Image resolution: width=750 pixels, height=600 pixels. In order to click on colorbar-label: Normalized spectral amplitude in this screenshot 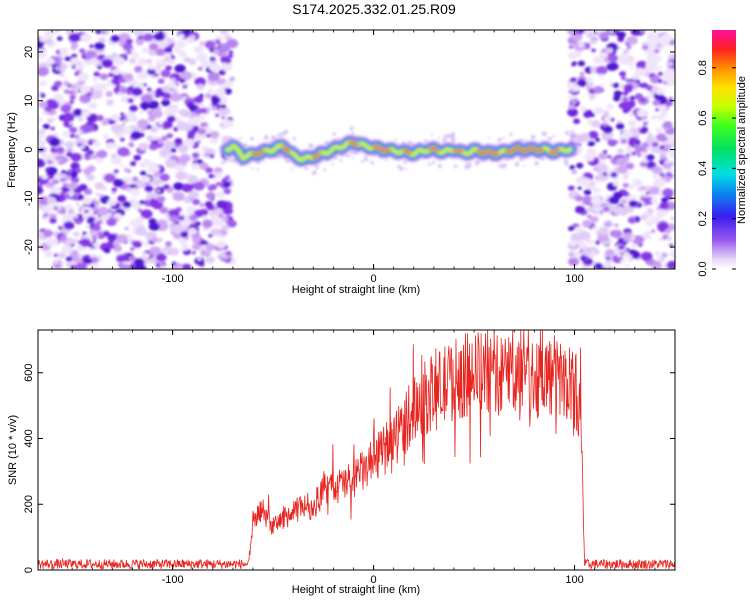, I will do `click(742, 150)`.